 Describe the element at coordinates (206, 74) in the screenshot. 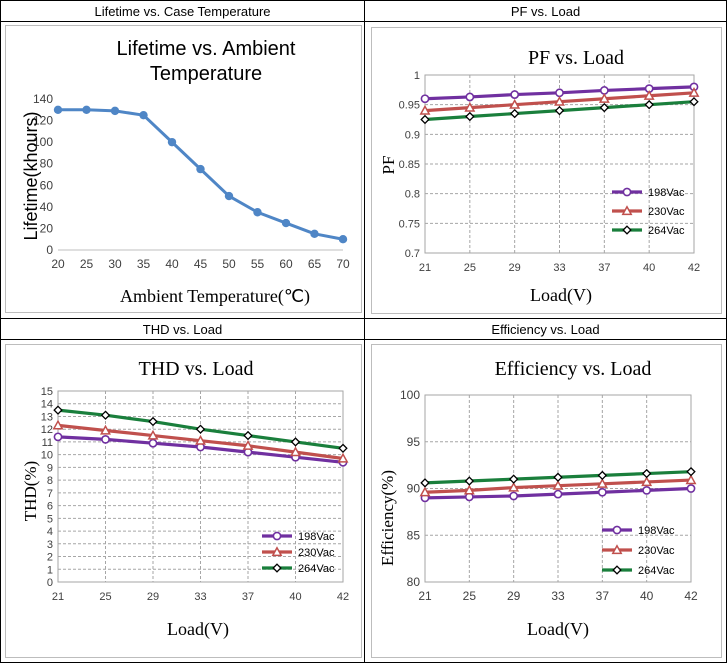

I see `lifetime-title: Temperature` at that location.